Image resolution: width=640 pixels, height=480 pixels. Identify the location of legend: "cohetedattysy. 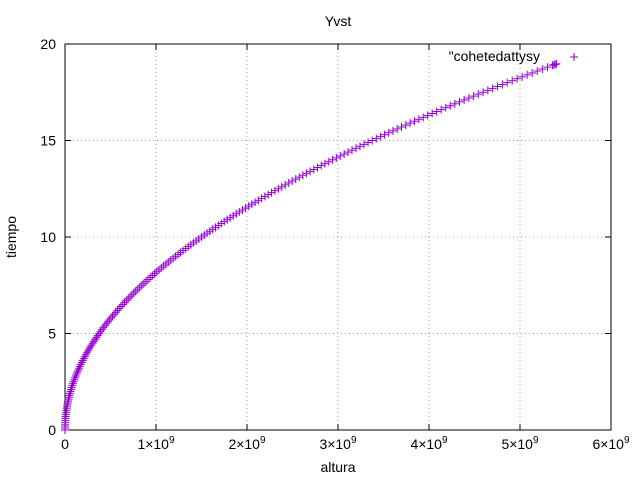
(513, 56).